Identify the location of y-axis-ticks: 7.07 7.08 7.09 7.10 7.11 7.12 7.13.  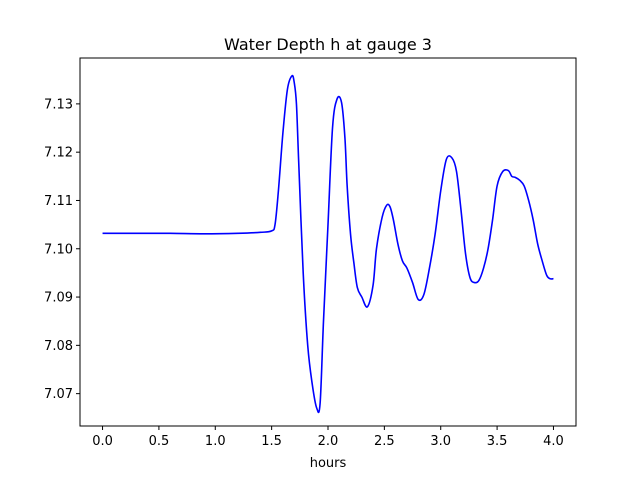
(62, 249).